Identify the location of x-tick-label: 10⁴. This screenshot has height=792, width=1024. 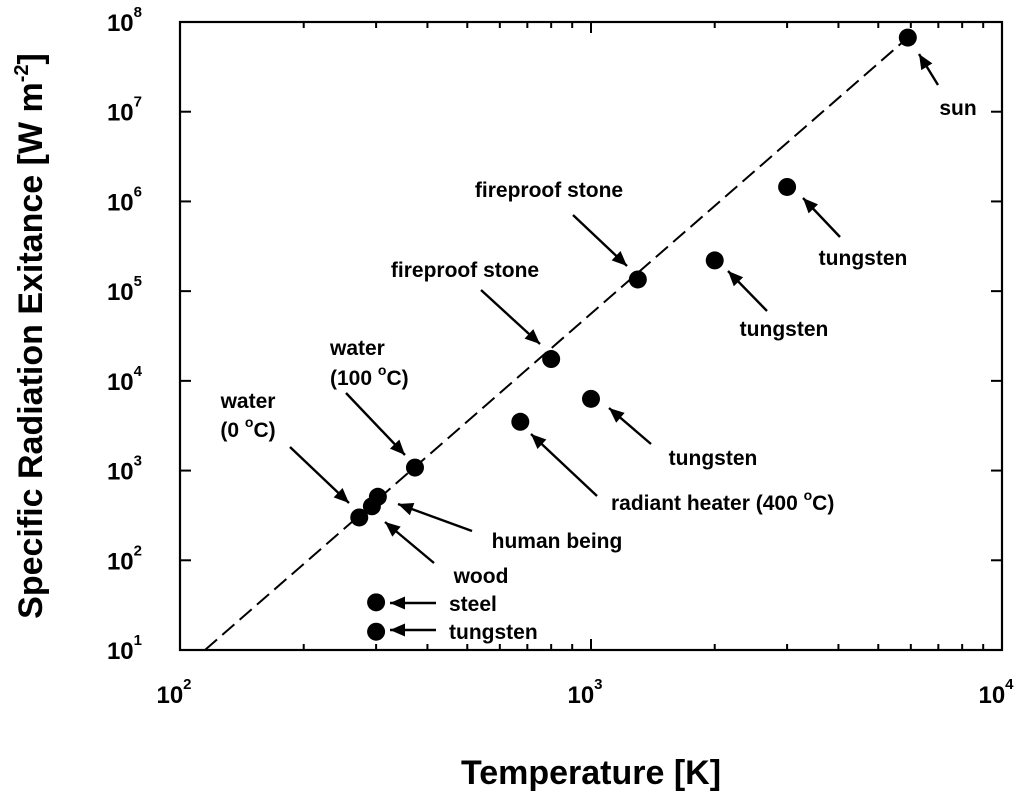
(996, 692).